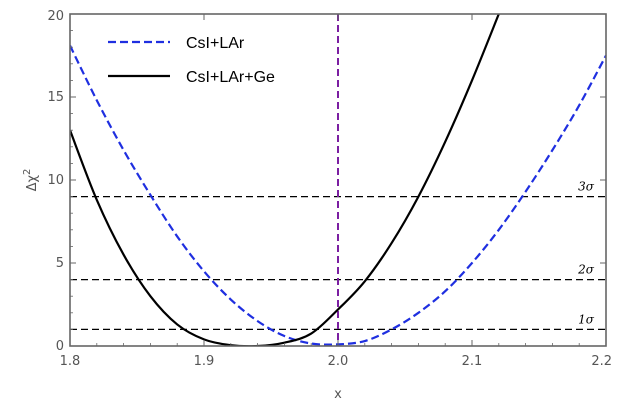 The height and width of the screenshot is (403, 617). I want to click on x-tick-label: 2.0, so click(338, 361).